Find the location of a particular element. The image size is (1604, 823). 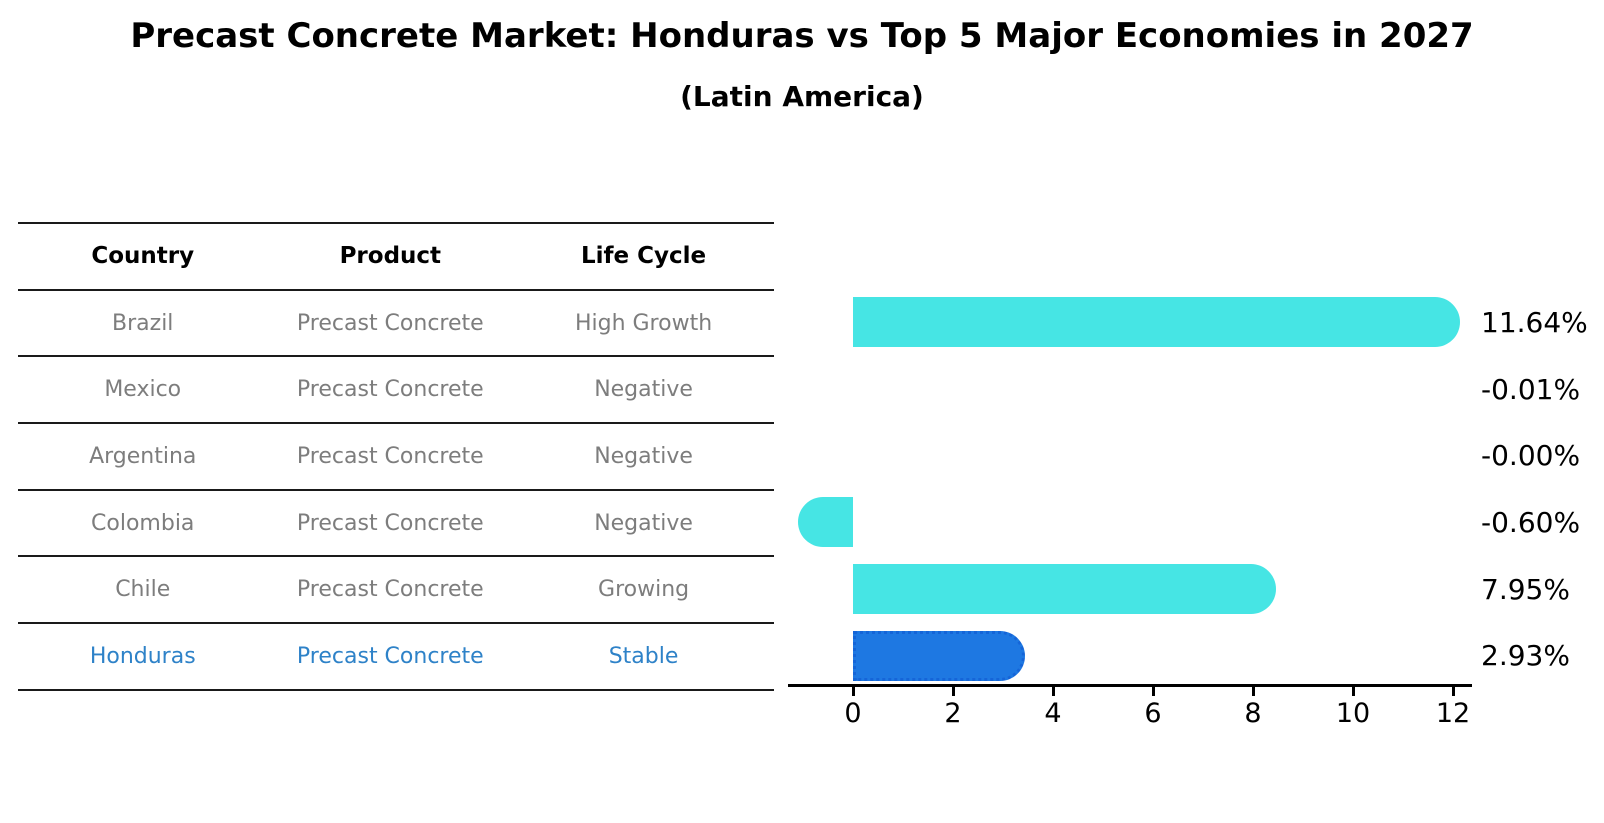

table-row: Colombia Precast Concrete Negative is located at coordinates (396, 524).